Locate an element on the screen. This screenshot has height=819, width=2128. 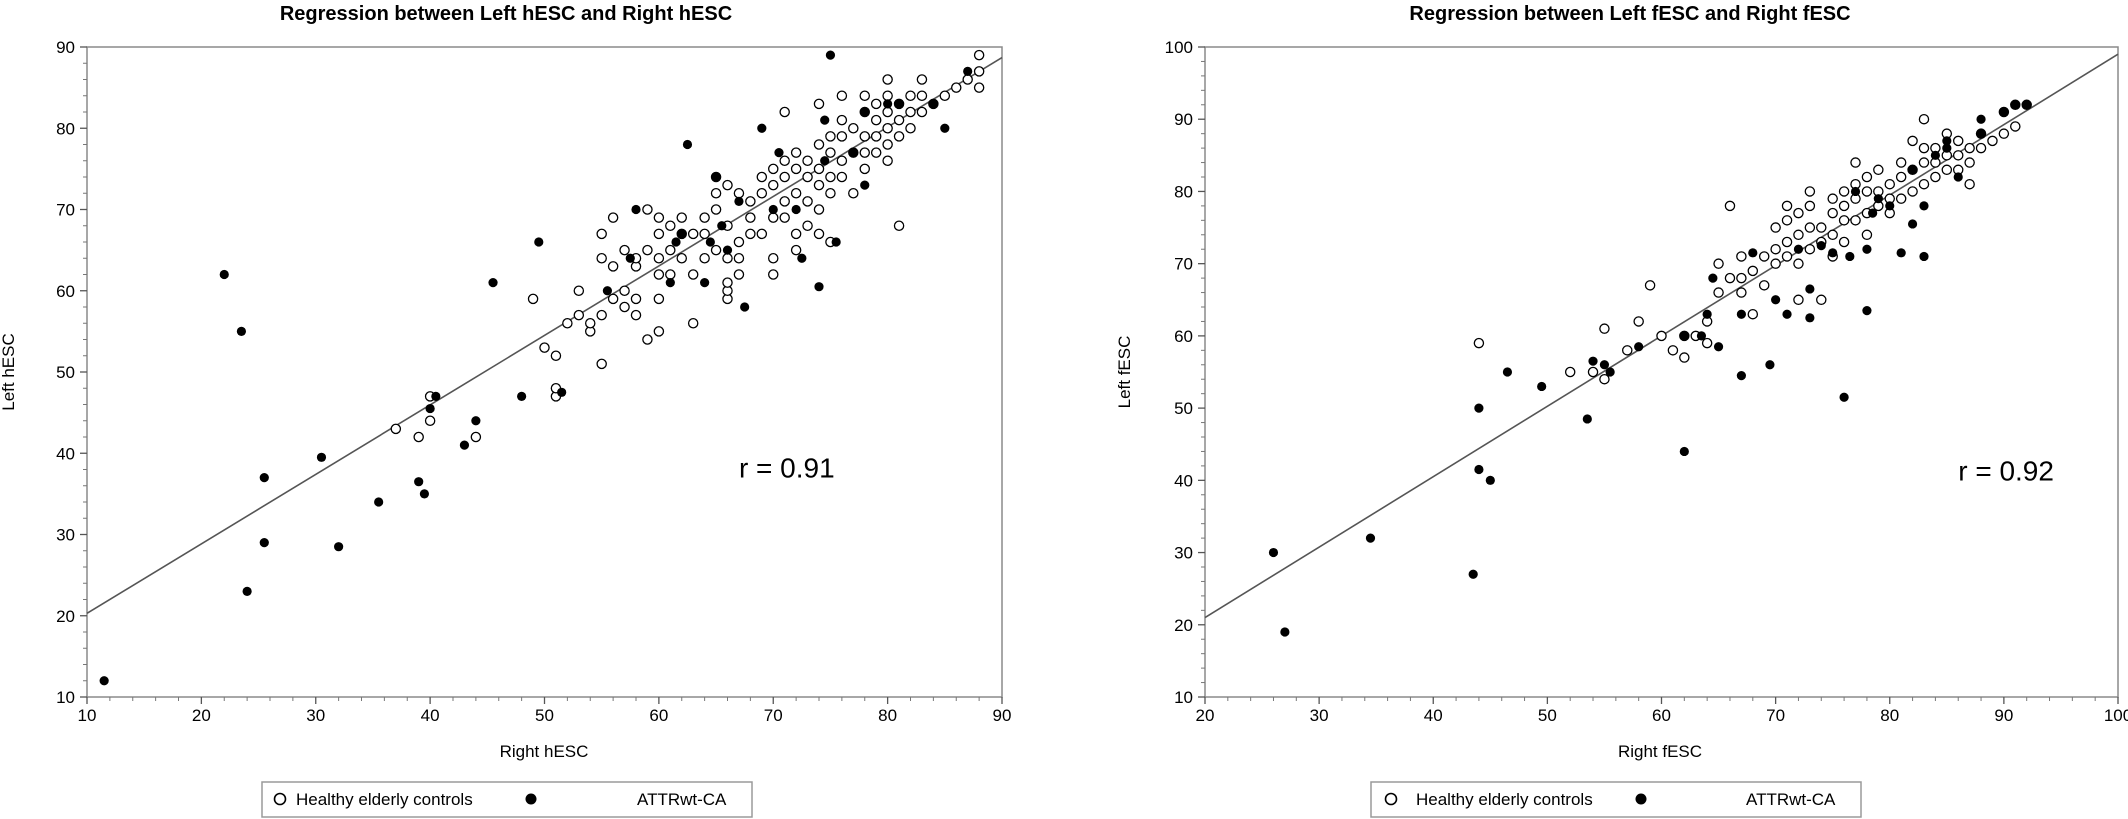
x-tick-label: 40 is located at coordinates (430, 715).